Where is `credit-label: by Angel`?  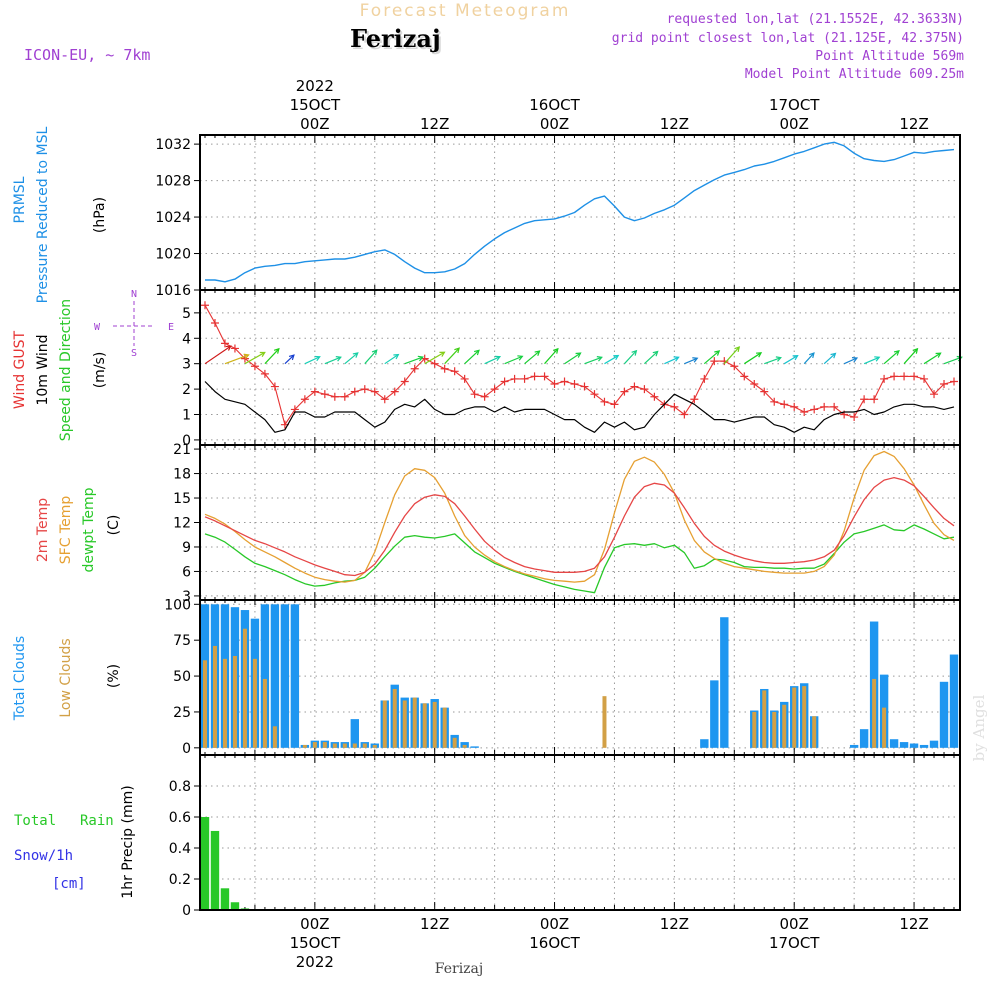 credit-label: by Angel is located at coordinates (979, 727).